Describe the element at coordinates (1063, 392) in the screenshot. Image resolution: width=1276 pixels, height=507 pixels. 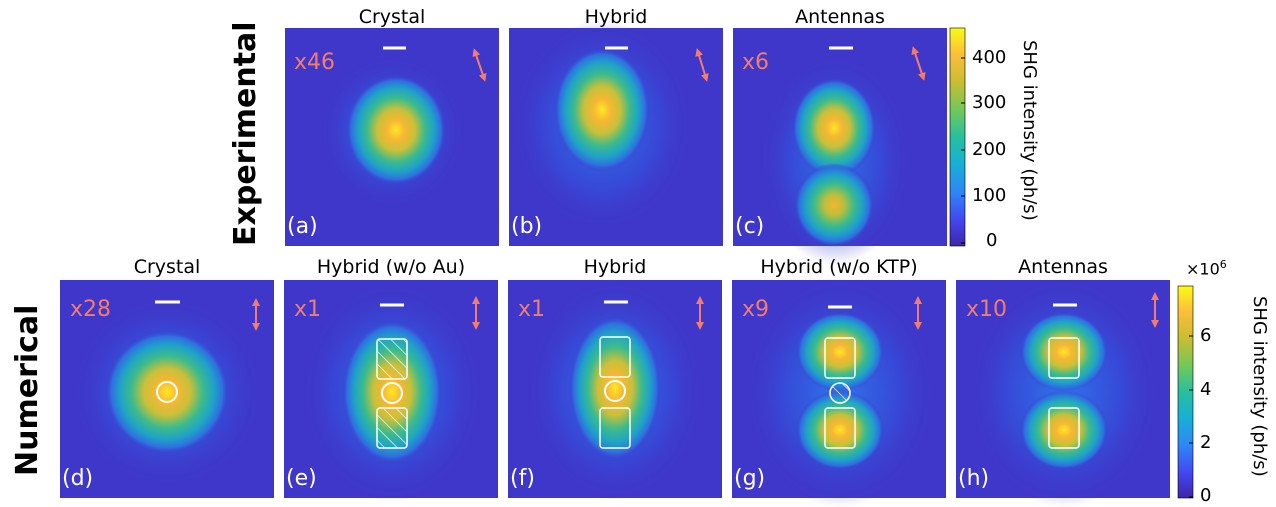
I see `panel-h-map` at that location.